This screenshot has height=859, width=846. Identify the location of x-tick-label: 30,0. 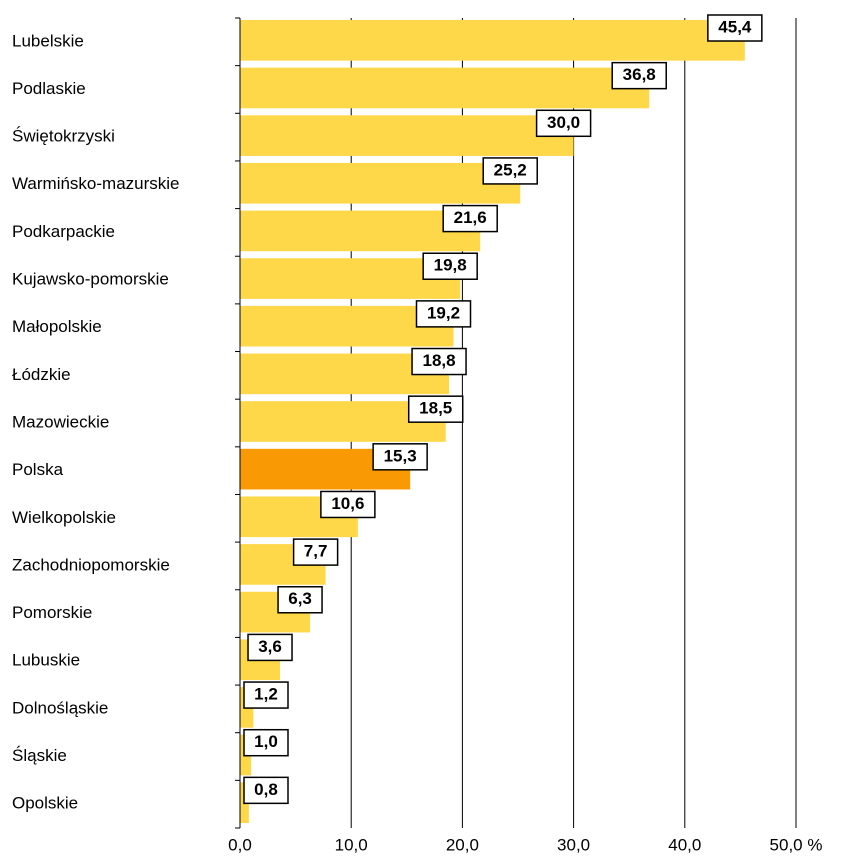
(573, 844).